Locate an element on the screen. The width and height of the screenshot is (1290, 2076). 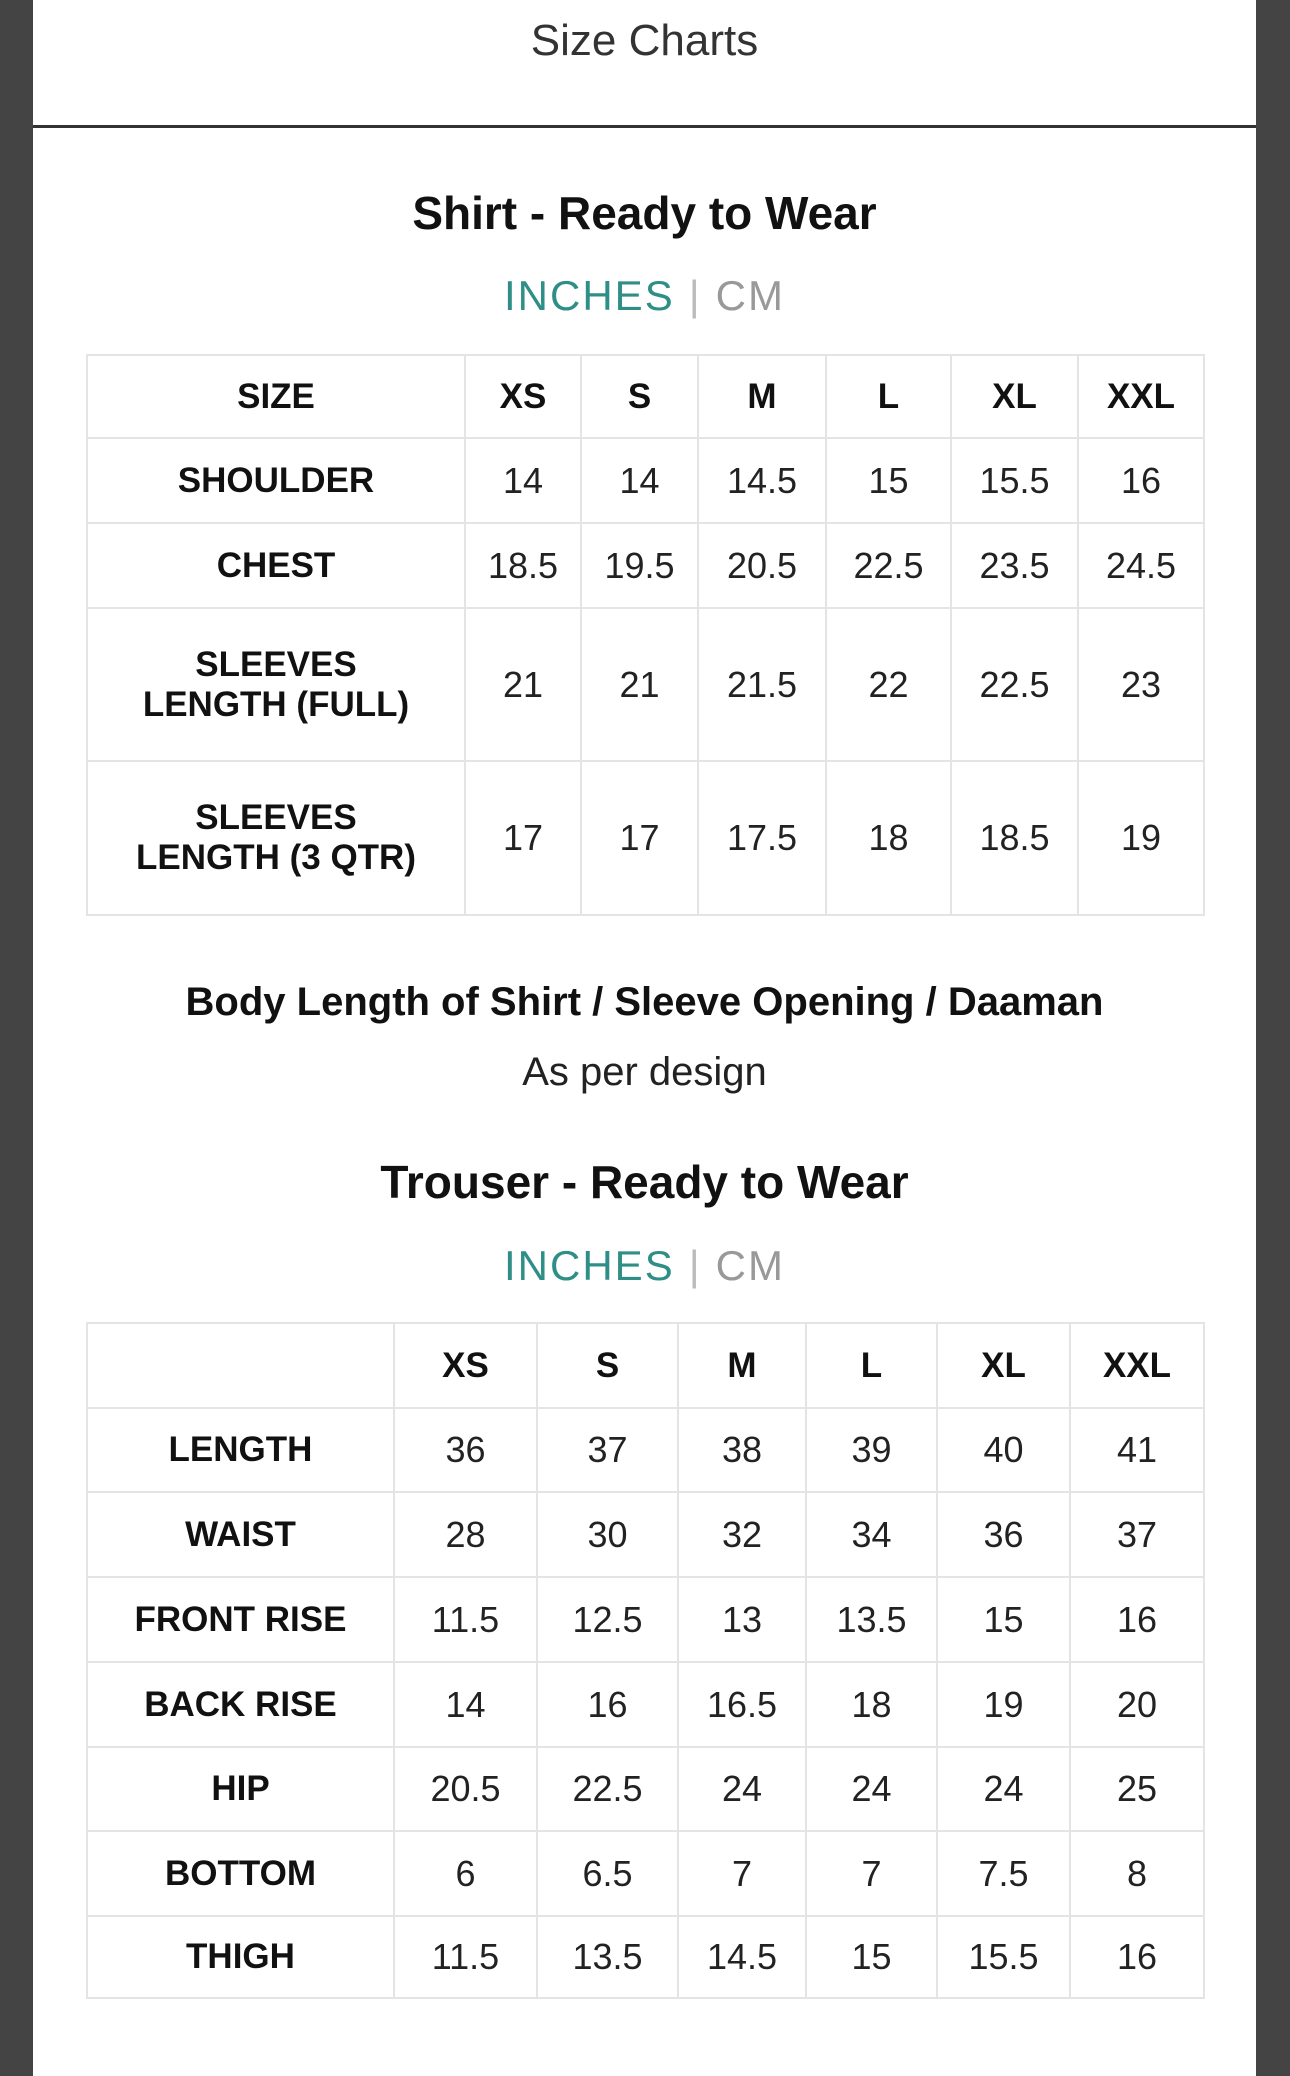
trouser-title: Trouser - Ready to Wear is located at coordinates (644, 1182).